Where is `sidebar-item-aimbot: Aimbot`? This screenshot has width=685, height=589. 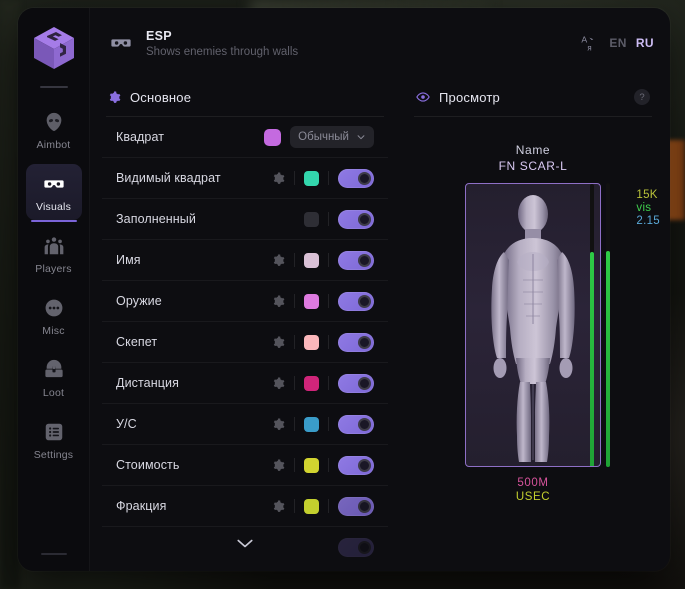
sidebar-item-aimbot: Aimbot is located at coordinates (54, 130).